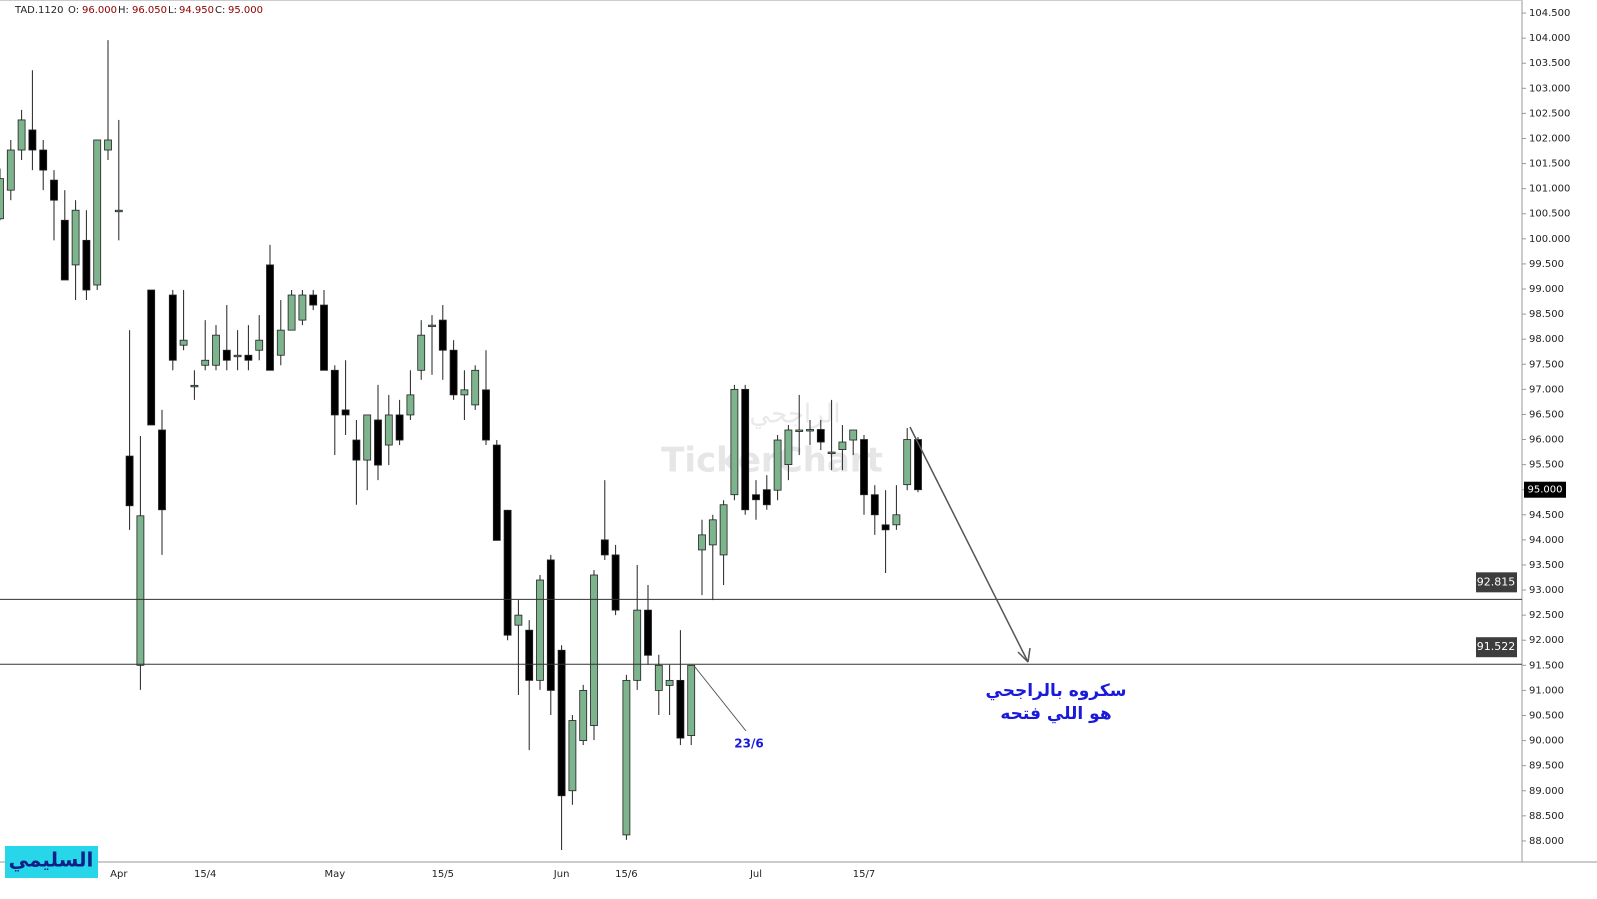 The image size is (1597, 899). I want to click on header-field: H:, so click(123, 10).